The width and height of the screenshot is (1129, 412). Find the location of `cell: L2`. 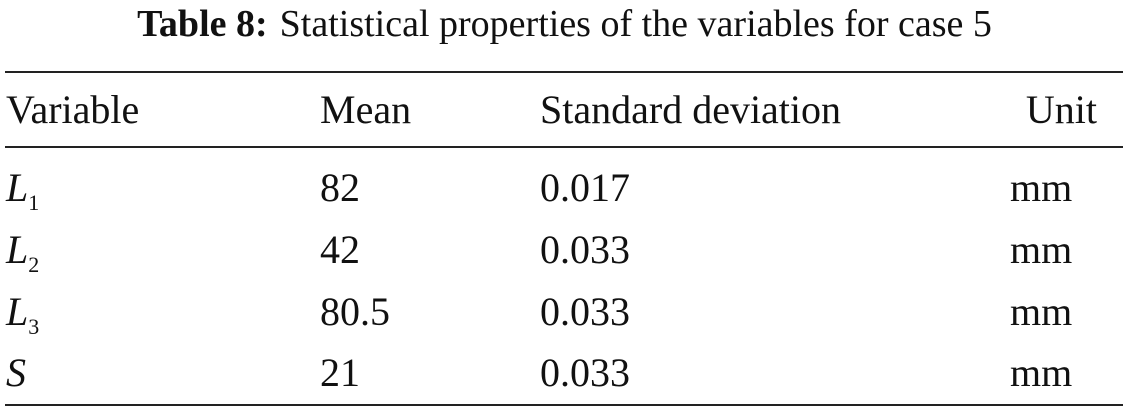

cell: L2 is located at coordinates (22, 257).